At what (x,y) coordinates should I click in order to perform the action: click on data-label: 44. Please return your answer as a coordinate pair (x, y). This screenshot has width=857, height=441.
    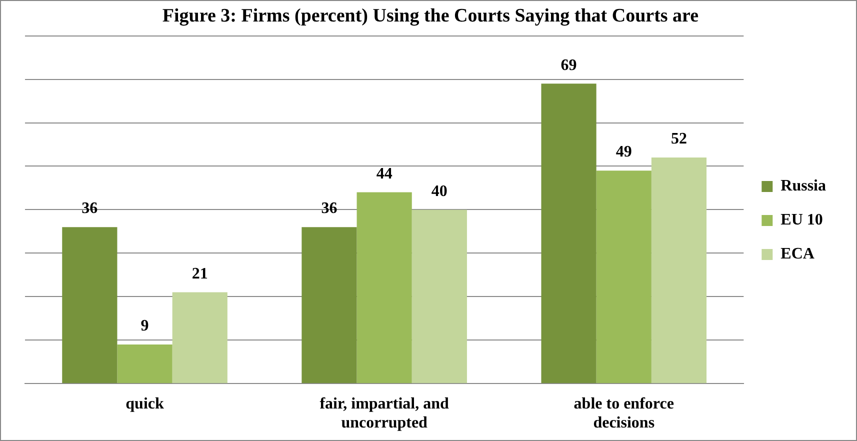
    Looking at the image, I should click on (384, 173).